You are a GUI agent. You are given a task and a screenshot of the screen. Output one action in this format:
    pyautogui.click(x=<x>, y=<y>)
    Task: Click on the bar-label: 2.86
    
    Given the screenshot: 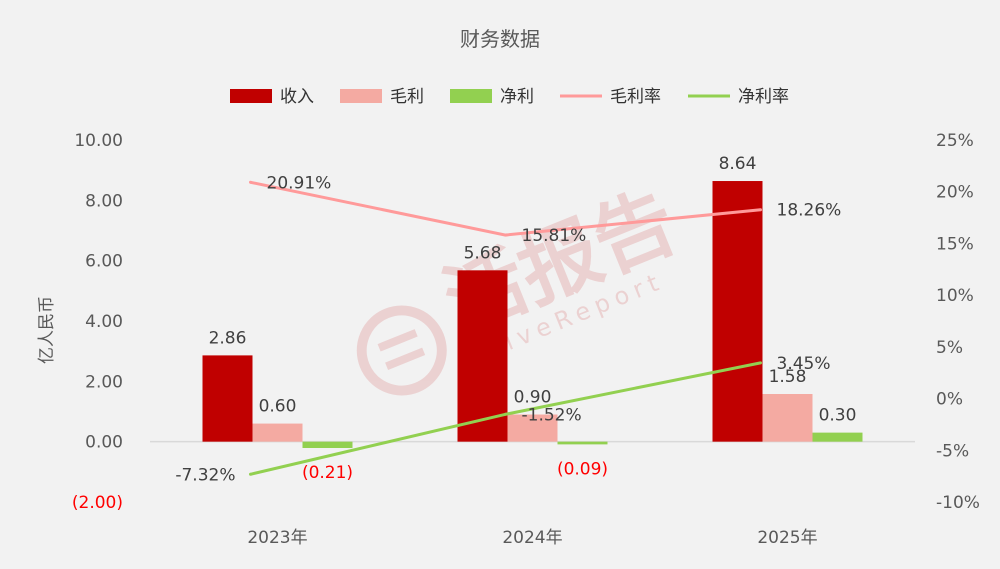 What is the action you would take?
    pyautogui.click(x=228, y=338)
    